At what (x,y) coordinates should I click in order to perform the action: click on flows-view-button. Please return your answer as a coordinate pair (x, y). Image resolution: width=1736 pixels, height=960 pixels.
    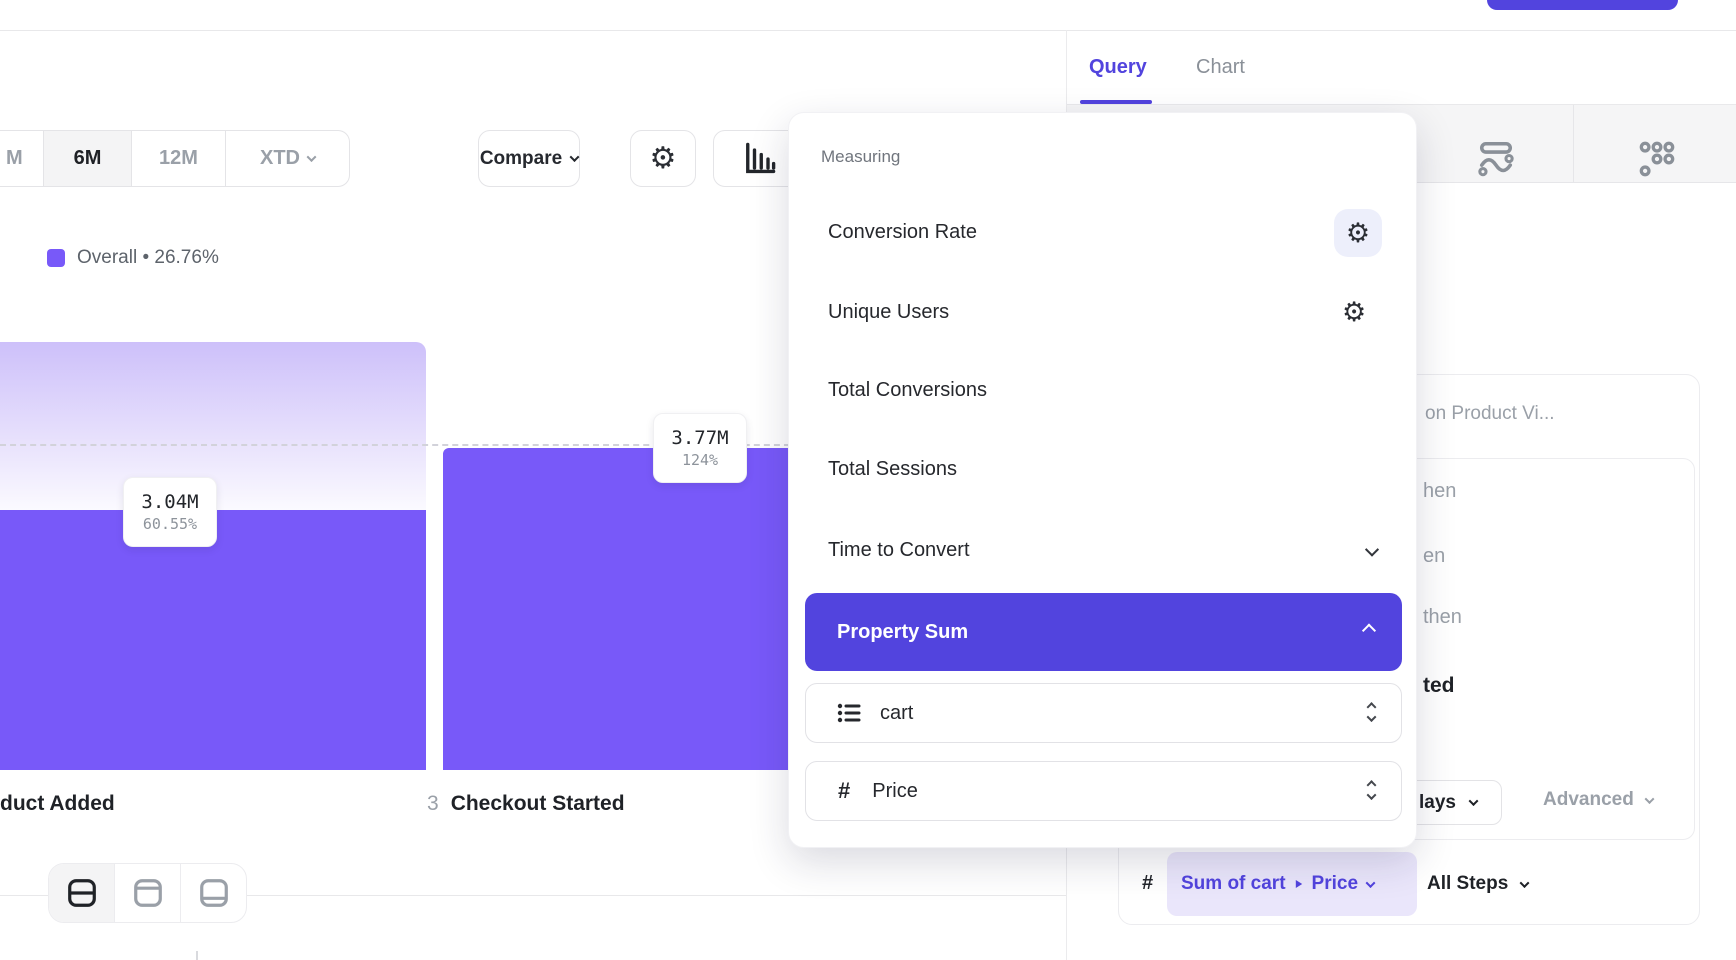
    Looking at the image, I should click on (1496, 160).